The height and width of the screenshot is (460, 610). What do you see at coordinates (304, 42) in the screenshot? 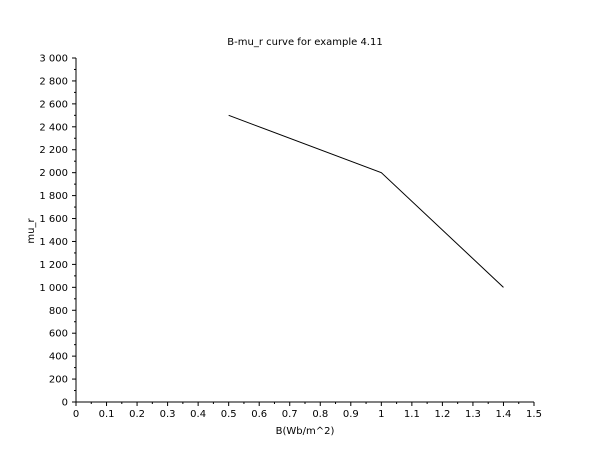
I see `chart-title: B-mu_r curve for example 4.11` at bounding box center [304, 42].